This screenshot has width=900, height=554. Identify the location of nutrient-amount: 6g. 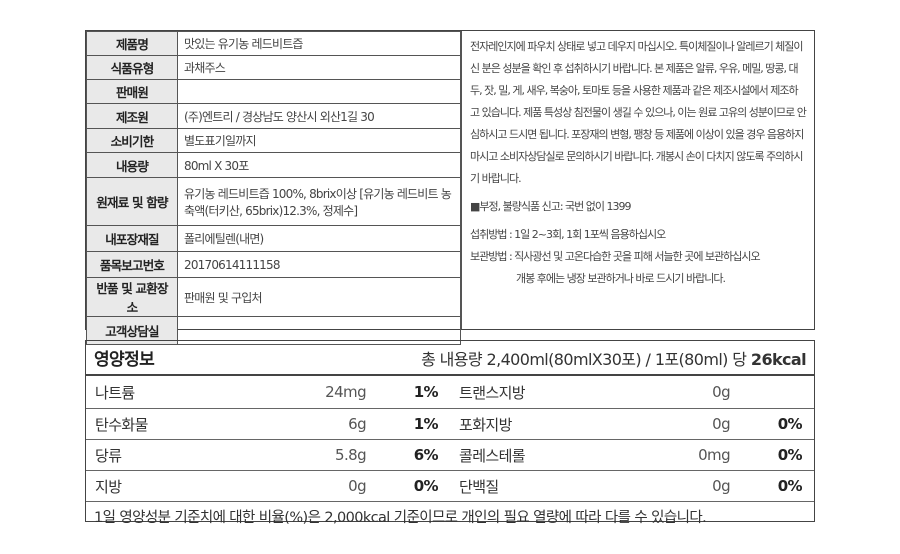
(357, 424).